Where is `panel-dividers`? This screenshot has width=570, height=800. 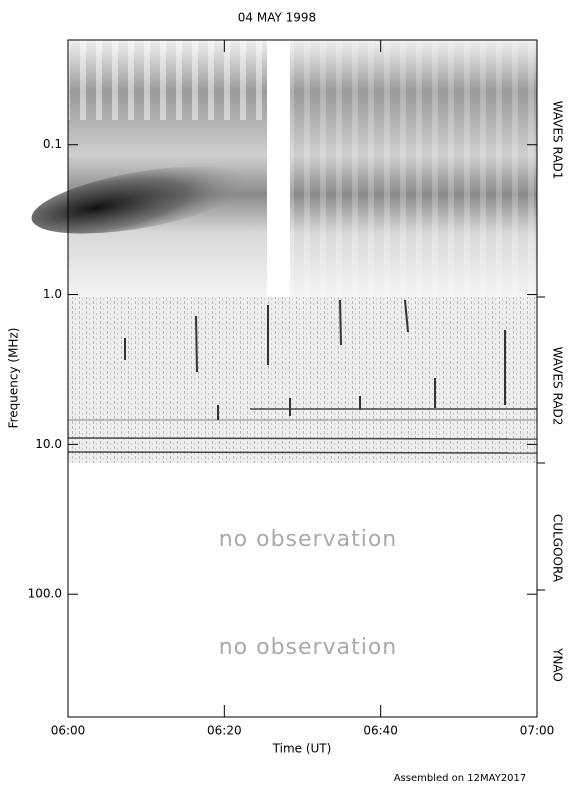 panel-dividers is located at coordinates (541, 443).